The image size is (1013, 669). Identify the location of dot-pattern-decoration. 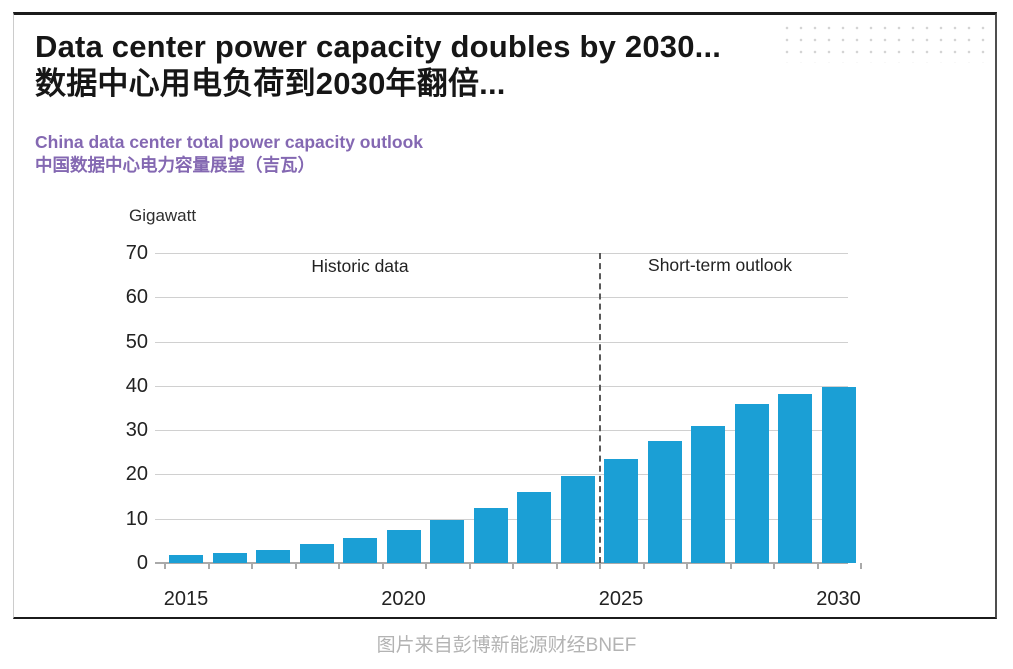
(883, 41).